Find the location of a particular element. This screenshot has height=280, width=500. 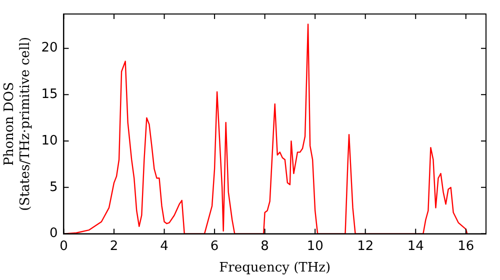

y-axis-title: Phonon DOS (States/THz·primitive cell) is located at coordinates (17, 123).